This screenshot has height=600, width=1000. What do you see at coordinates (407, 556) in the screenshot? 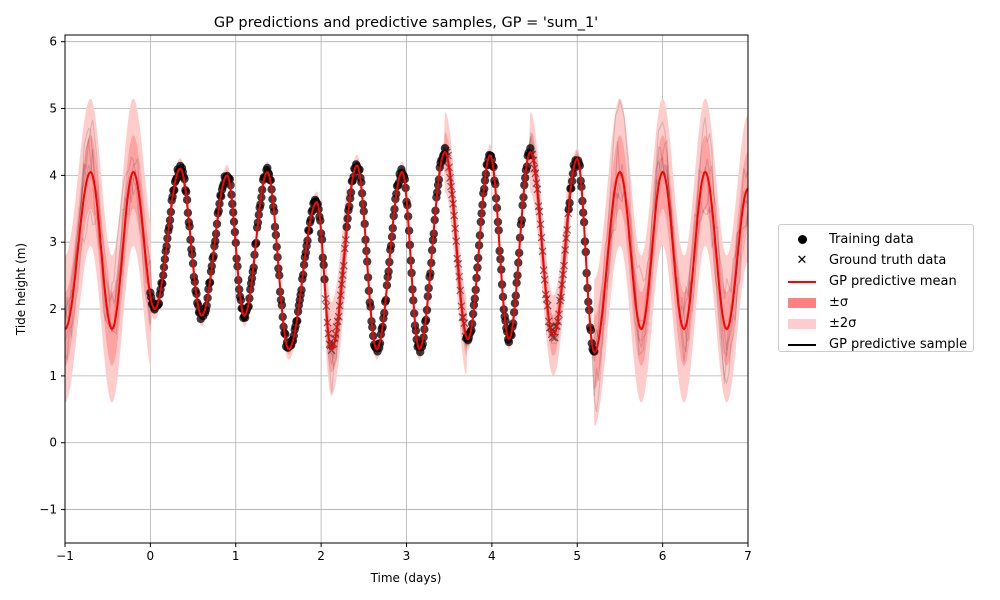
I see `x-tick-label: 3` at bounding box center [407, 556].